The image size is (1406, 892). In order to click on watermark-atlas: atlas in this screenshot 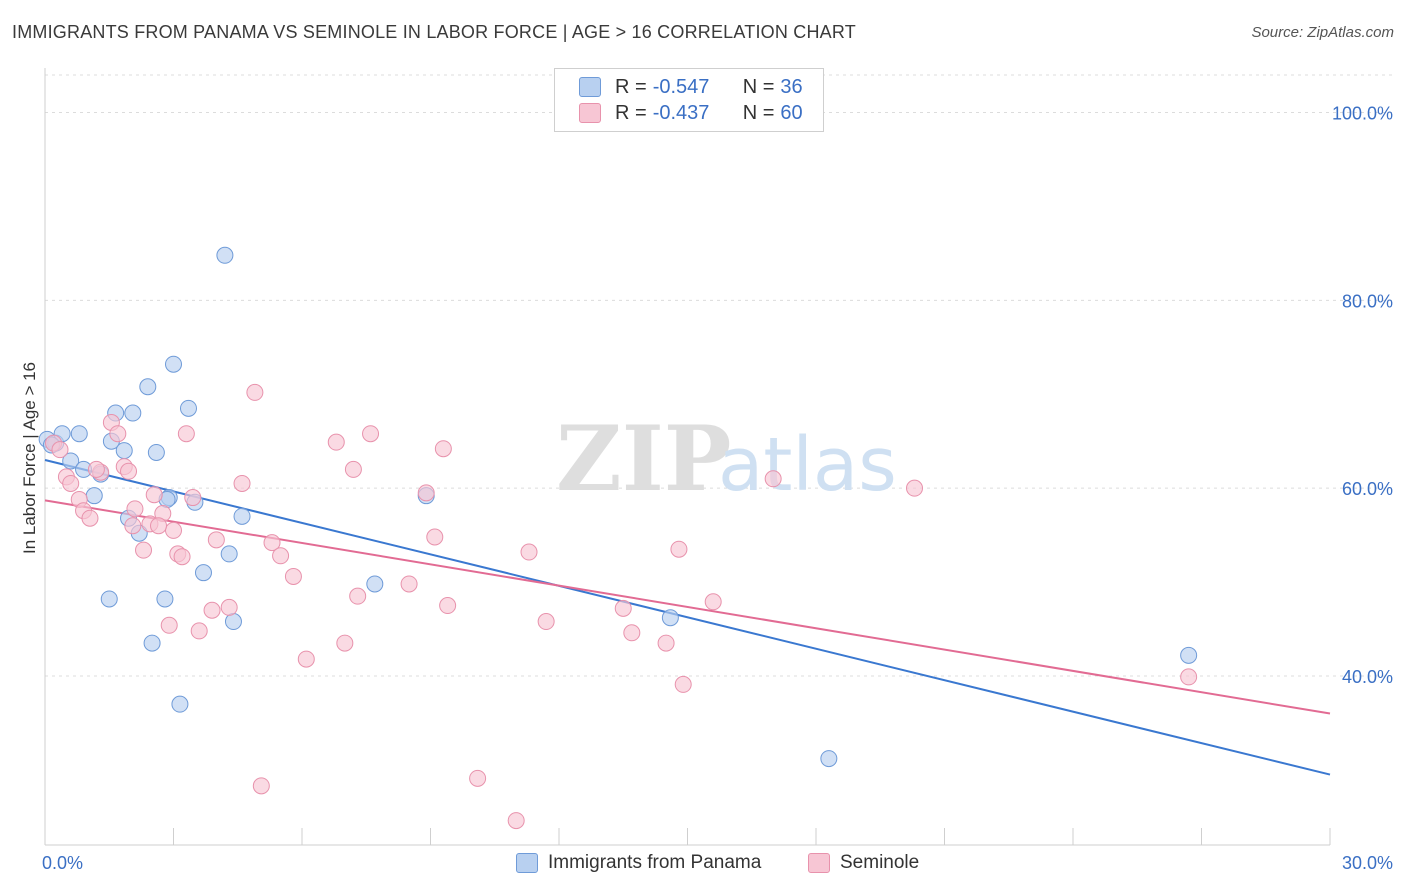, I will do `click(807, 465)`.